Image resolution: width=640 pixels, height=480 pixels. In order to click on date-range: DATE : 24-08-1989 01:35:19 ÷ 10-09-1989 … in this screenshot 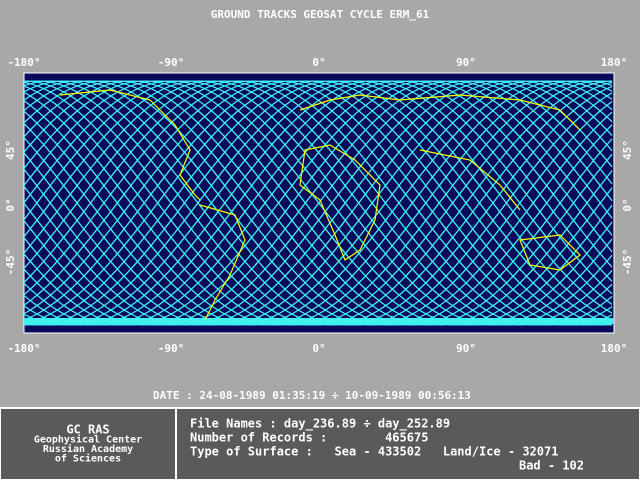, I will do `click(312, 395)`.